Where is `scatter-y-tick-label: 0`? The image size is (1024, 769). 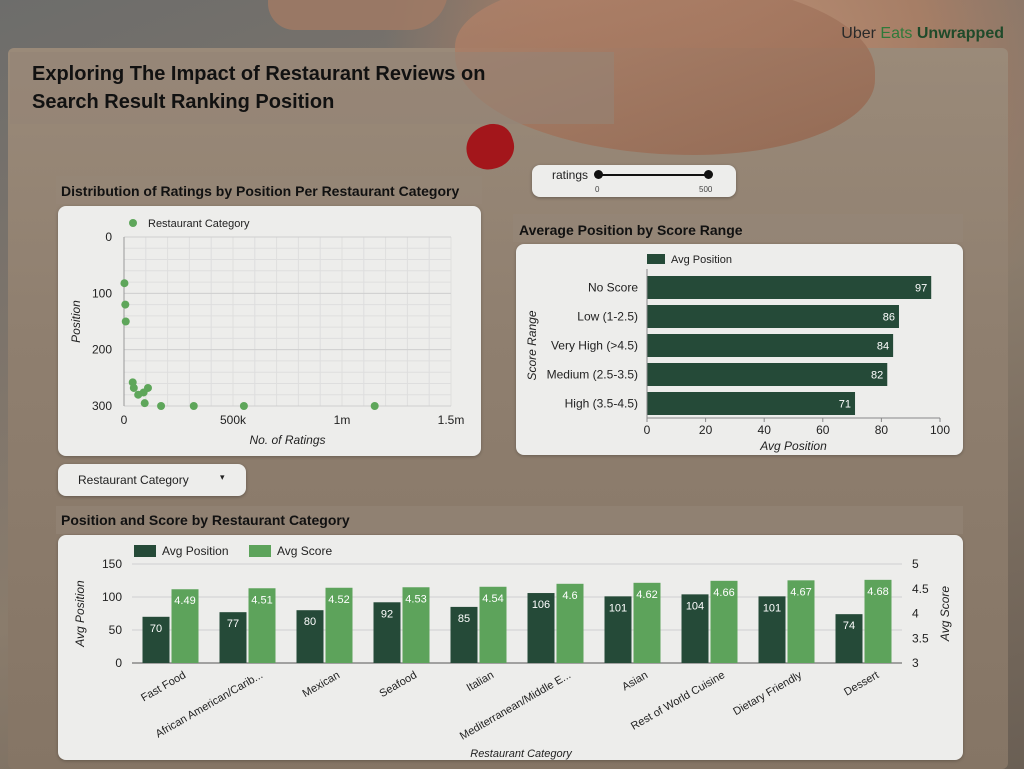 scatter-y-tick-label: 0 is located at coordinates (108, 237).